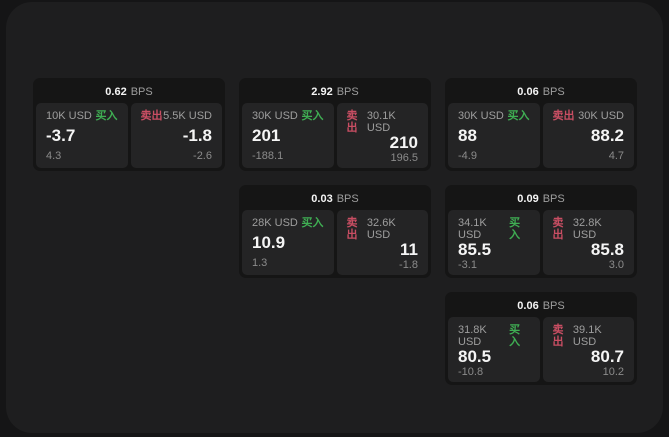  I want to click on buy-delta: -188.1, so click(268, 156).